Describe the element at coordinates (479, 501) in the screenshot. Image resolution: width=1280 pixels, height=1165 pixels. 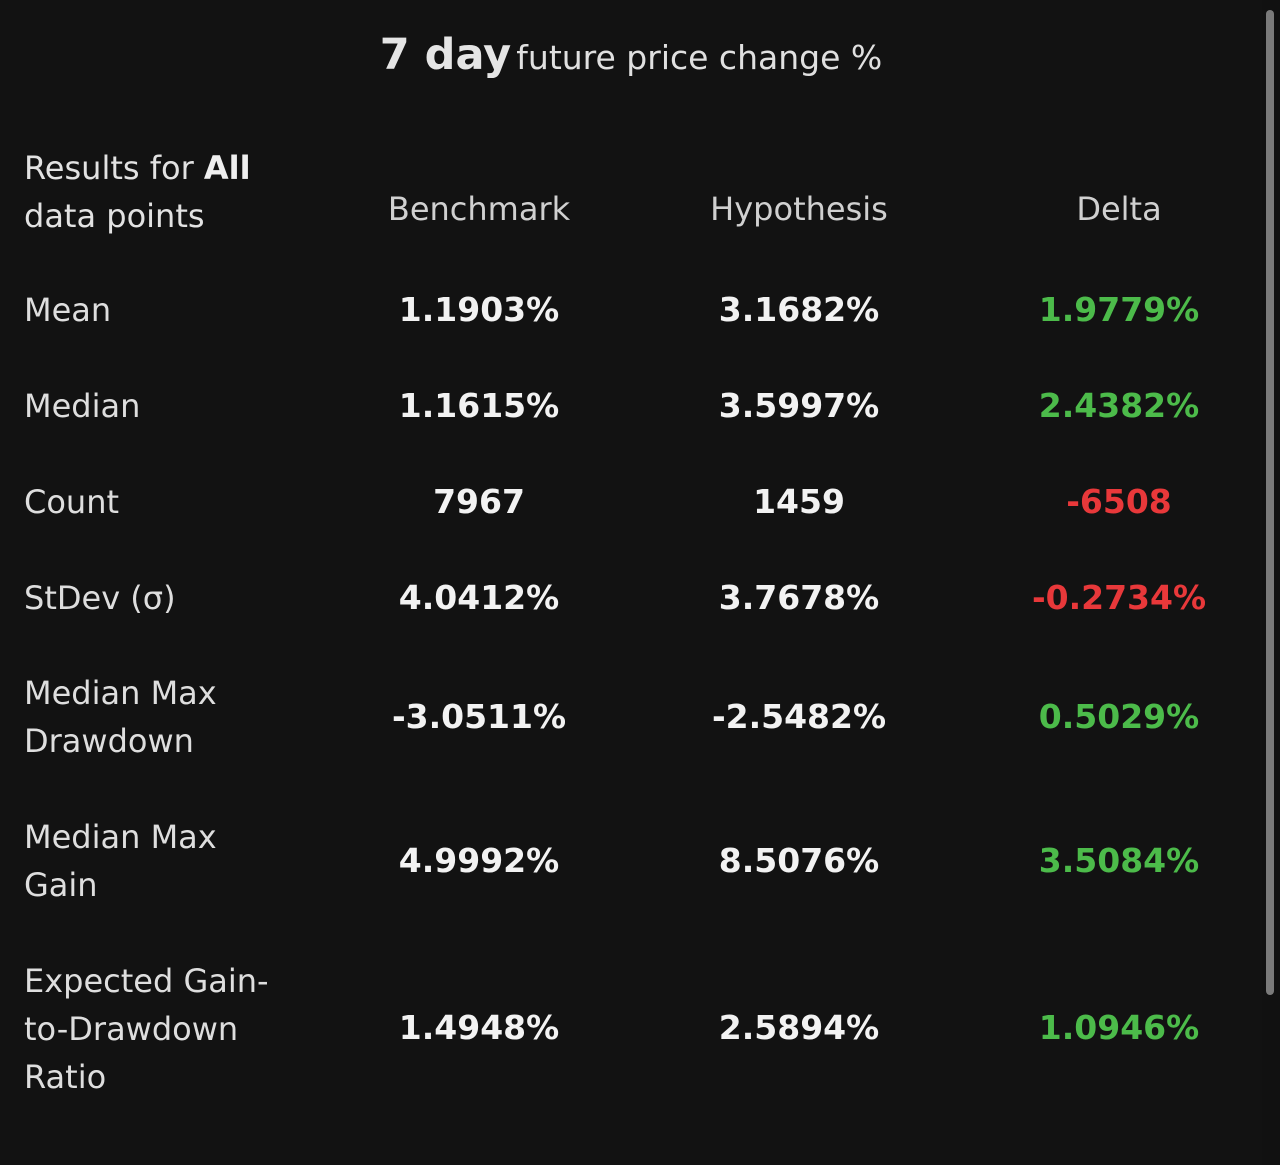
I see `cell-count-benchmark: 7967` at that location.